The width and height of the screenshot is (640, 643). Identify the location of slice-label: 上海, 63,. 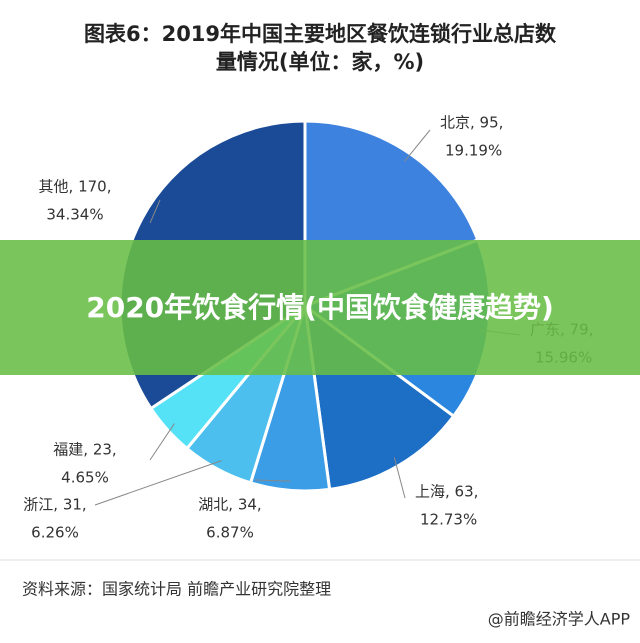
(446, 492).